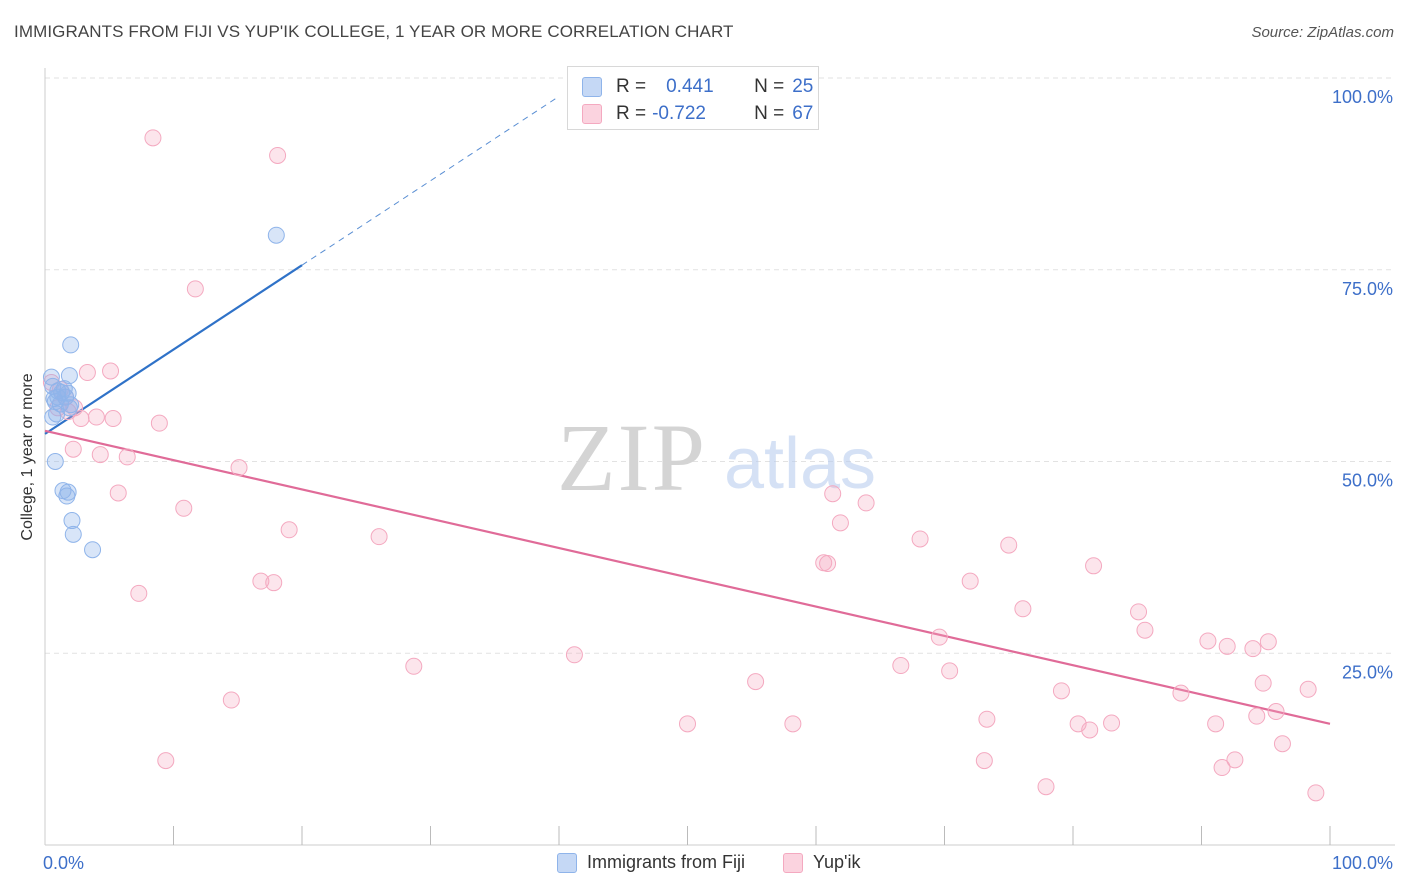 This screenshot has width=1406, height=892. I want to click on x-tick-label: 100.0%, so click(1362, 863).